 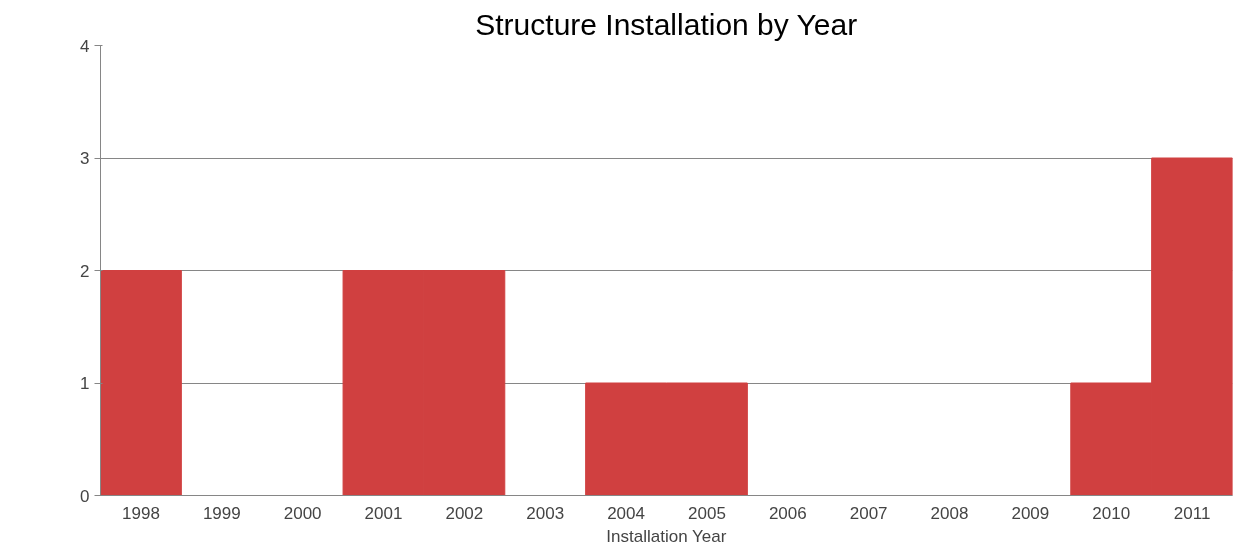 I want to click on chart-title: Structure Installation by Year, so click(x=666, y=24).